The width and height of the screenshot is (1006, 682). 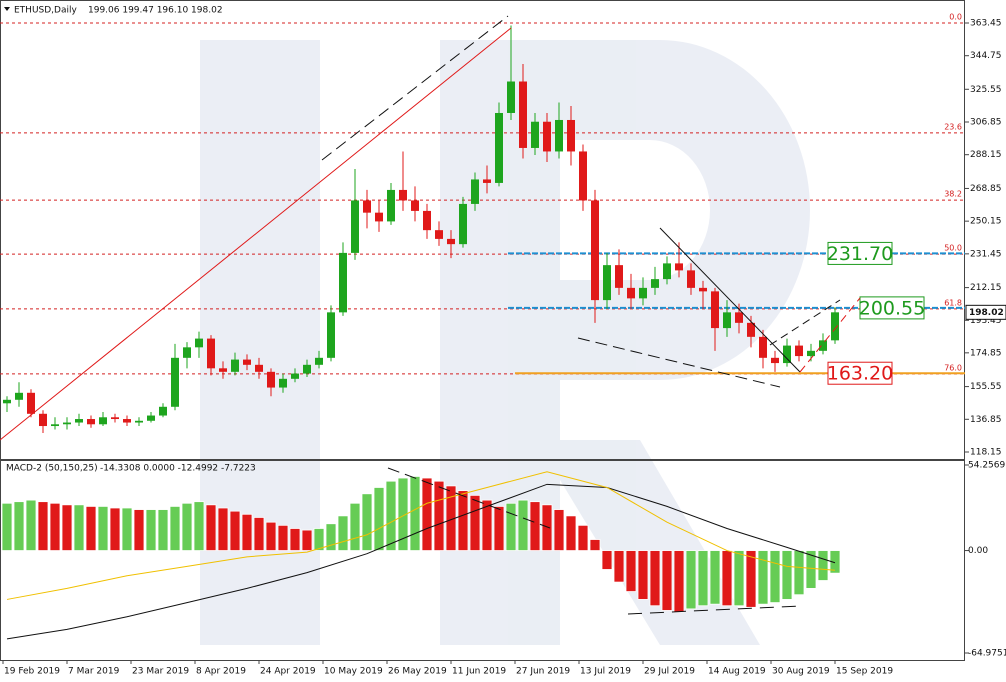 What do you see at coordinates (543, 672) in the screenshot?
I see `x-tick-label: 27 Jun 2019` at bounding box center [543, 672].